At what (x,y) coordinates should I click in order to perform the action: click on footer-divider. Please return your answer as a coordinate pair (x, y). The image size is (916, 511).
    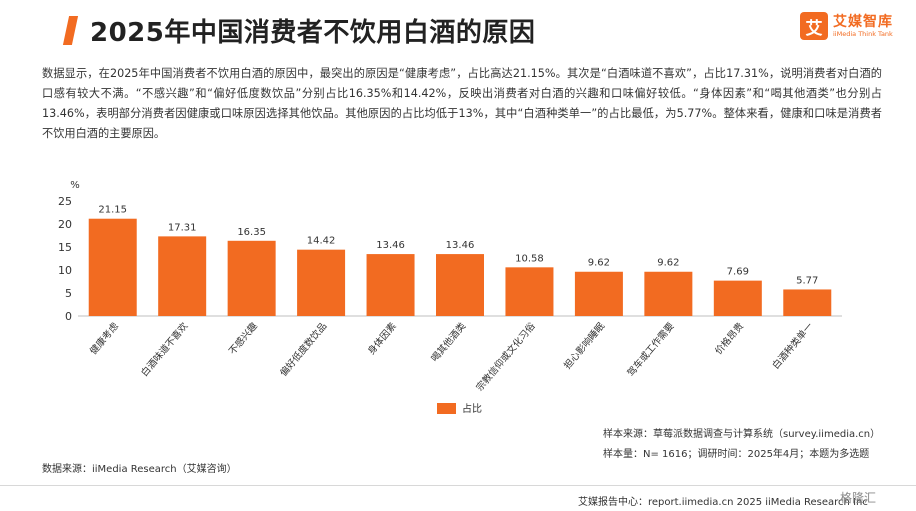
    Looking at the image, I should click on (458, 485).